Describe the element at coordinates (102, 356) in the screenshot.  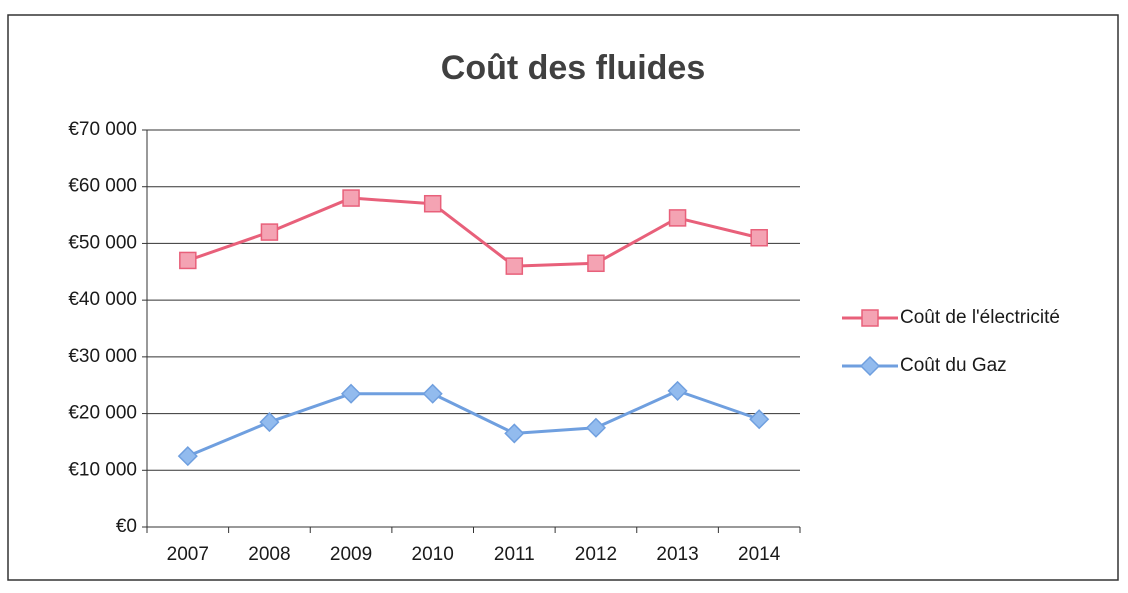
I see `y-tick-label: €30 000` at that location.